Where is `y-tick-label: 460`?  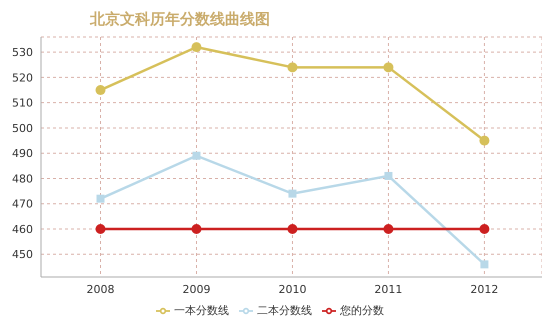
y-tick-label: 460 is located at coordinates (22, 229).